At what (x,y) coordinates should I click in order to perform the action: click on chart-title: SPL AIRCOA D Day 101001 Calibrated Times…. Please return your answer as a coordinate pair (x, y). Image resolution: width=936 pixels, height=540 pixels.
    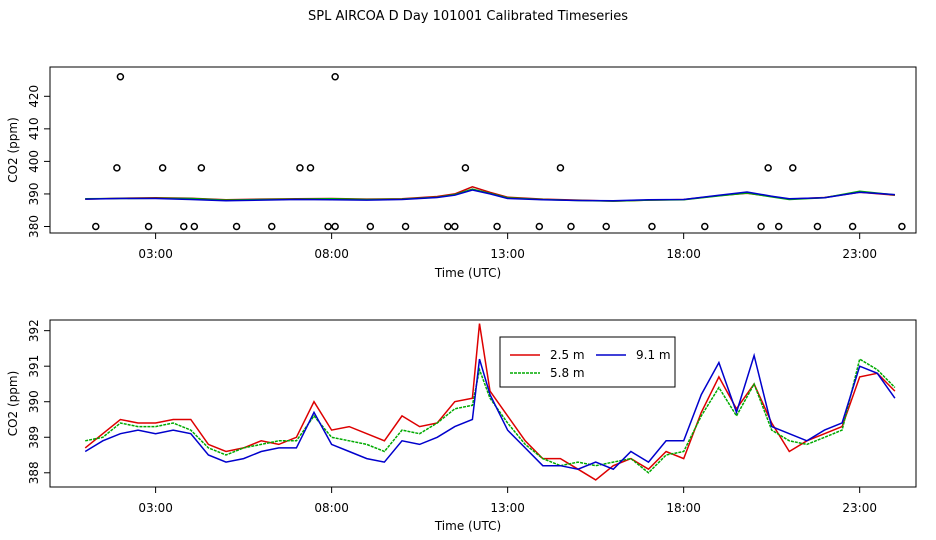
    Looking at the image, I should click on (467, 16).